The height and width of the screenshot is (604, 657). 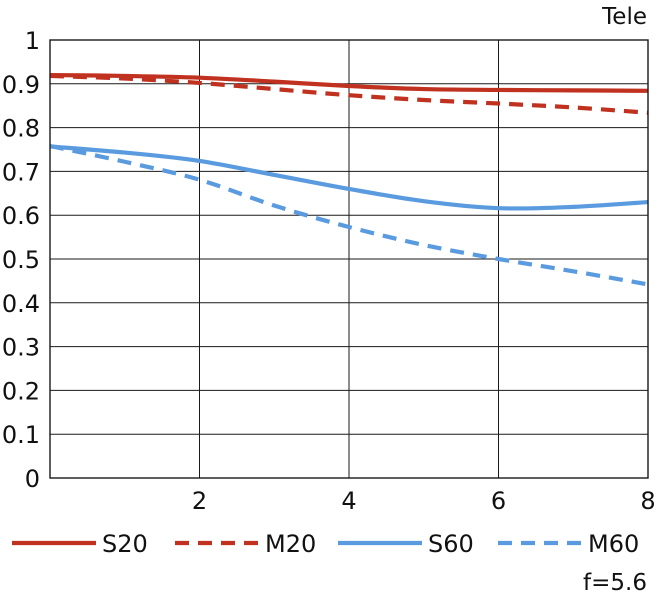 I want to click on y-tick-label: 0, so click(x=32, y=479).